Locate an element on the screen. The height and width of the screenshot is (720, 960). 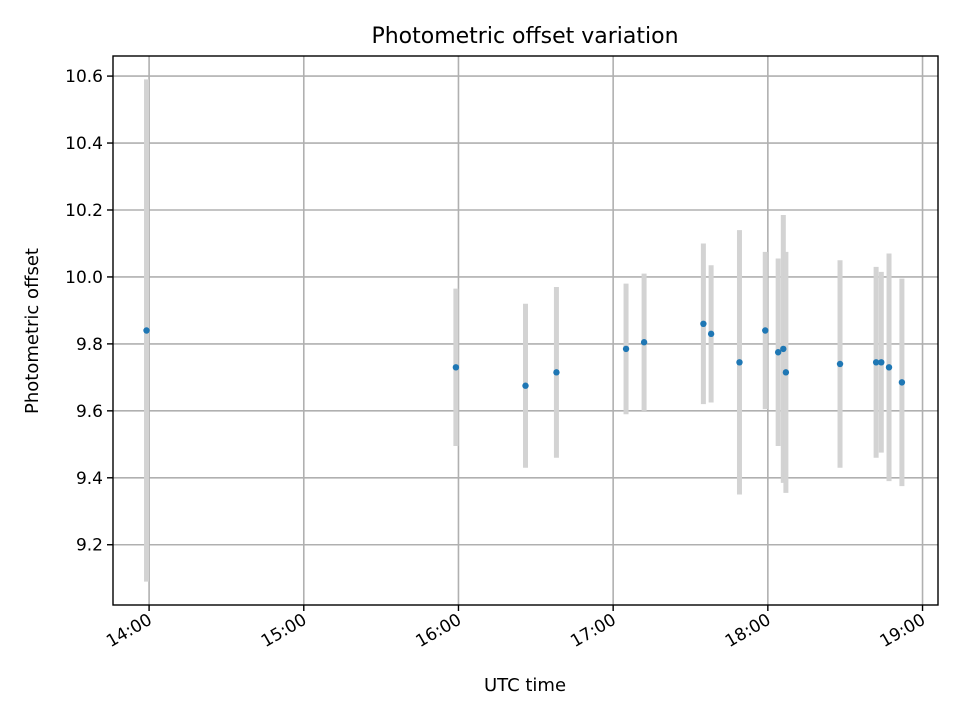
y-tick-label: 10.0 is located at coordinates (84, 278).